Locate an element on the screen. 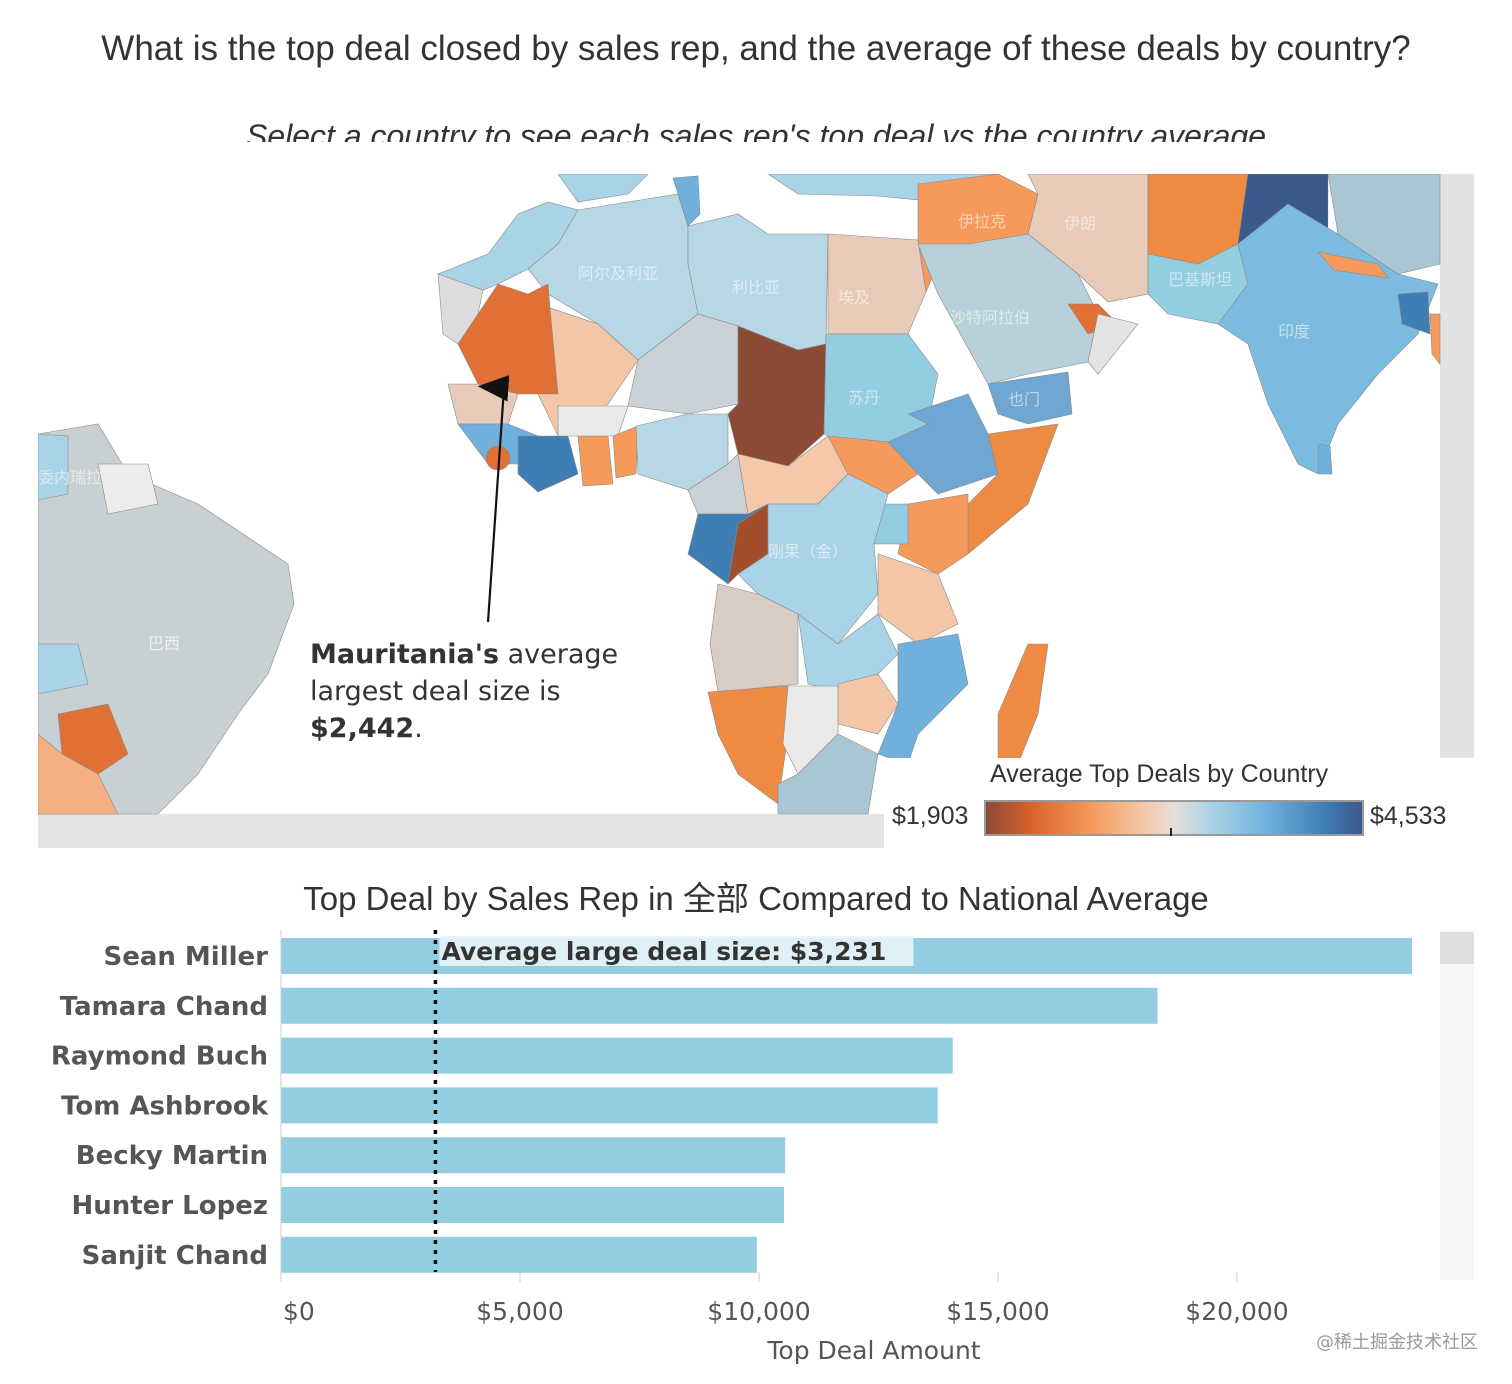  row-label: Raymond Buch is located at coordinates (159, 1057).